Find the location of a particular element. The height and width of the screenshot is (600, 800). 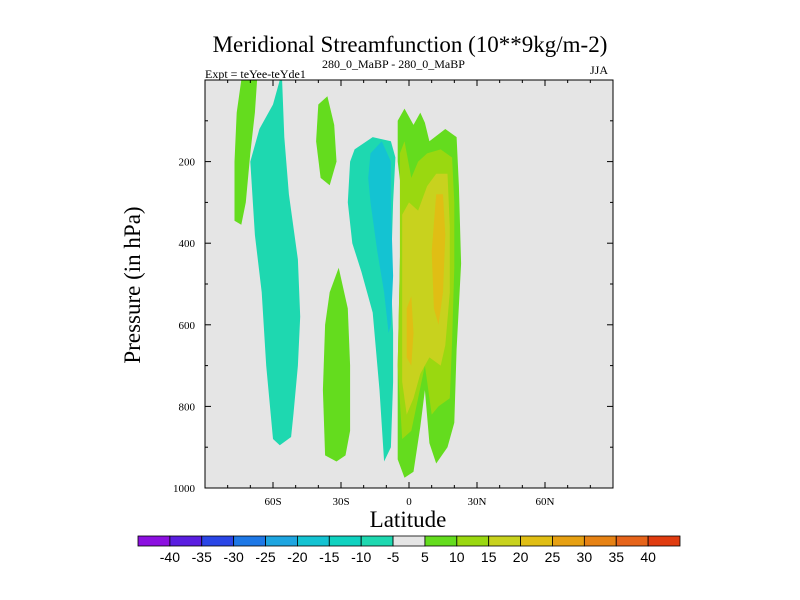

x-tick-label: 30S is located at coordinates (340, 502).